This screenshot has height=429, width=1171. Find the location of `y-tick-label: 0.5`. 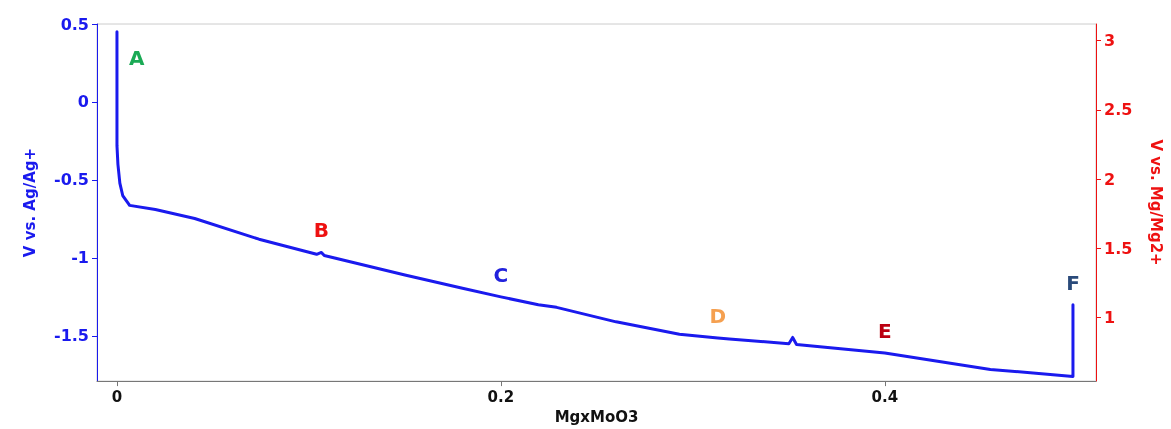

y-tick-label: 0.5 is located at coordinates (74, 24).